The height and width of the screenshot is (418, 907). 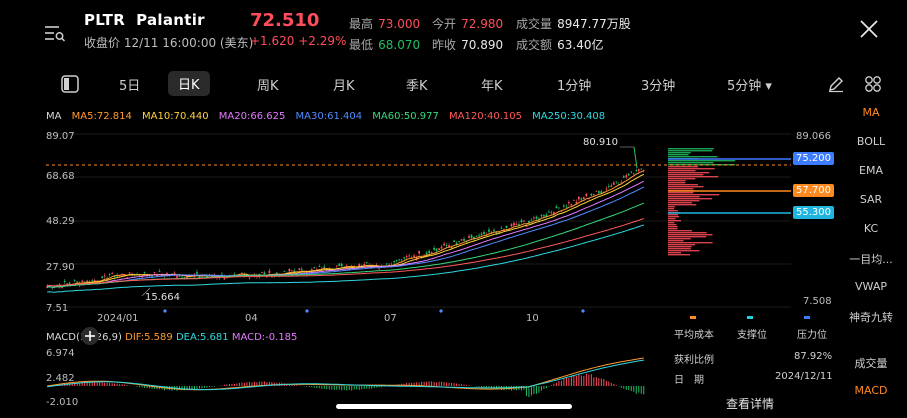 What do you see at coordinates (836, 86) in the screenshot?
I see `draw-pen-icon` at bounding box center [836, 86].